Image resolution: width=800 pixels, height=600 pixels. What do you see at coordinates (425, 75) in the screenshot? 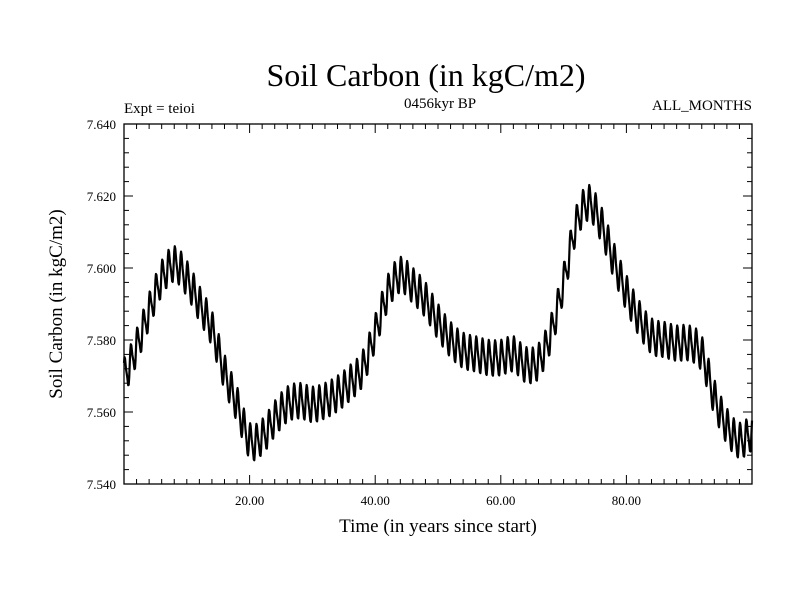
I see `chart-title: Soil Carbon (in kgC/m2)` at bounding box center [425, 75].